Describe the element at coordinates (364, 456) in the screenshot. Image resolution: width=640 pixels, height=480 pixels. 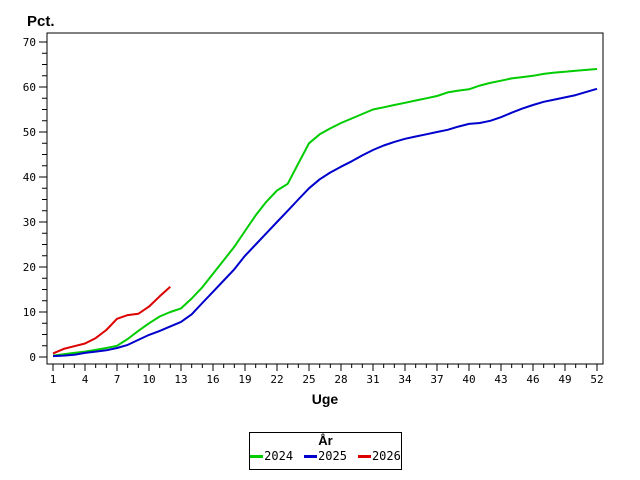
I see `legend-swatch-2026` at that location.